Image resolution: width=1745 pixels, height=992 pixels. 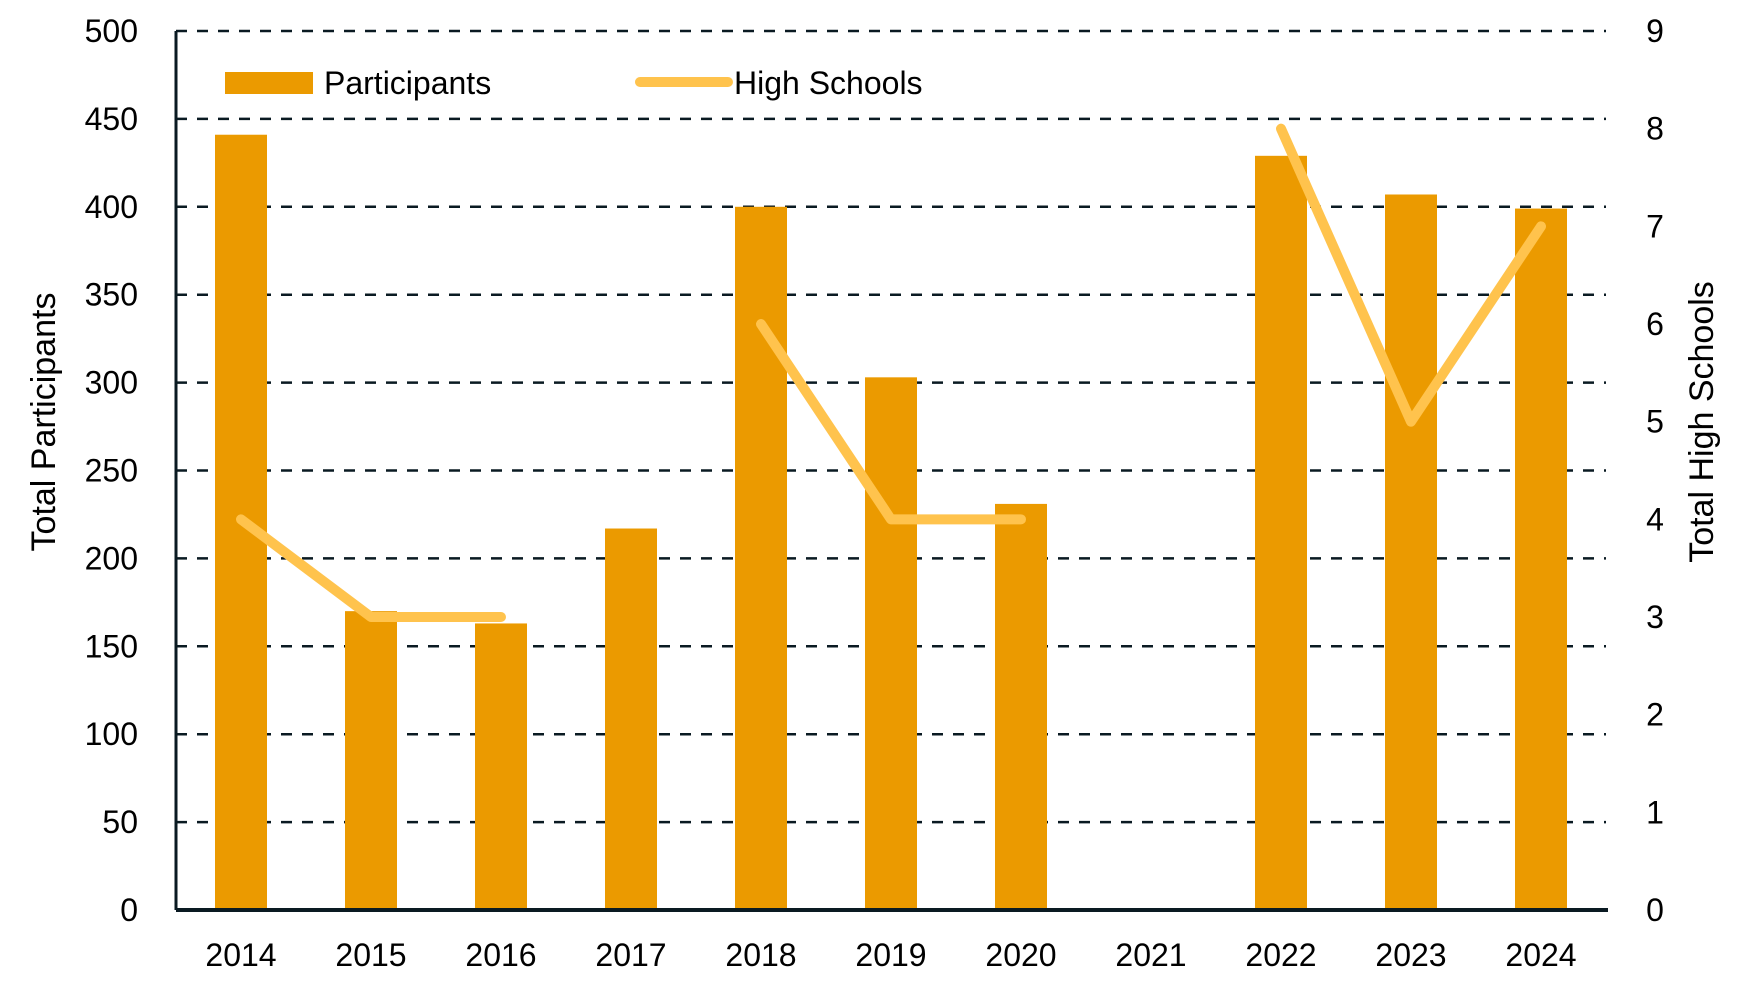 I want to click on right-tick-label: 4, so click(x=1655, y=519).